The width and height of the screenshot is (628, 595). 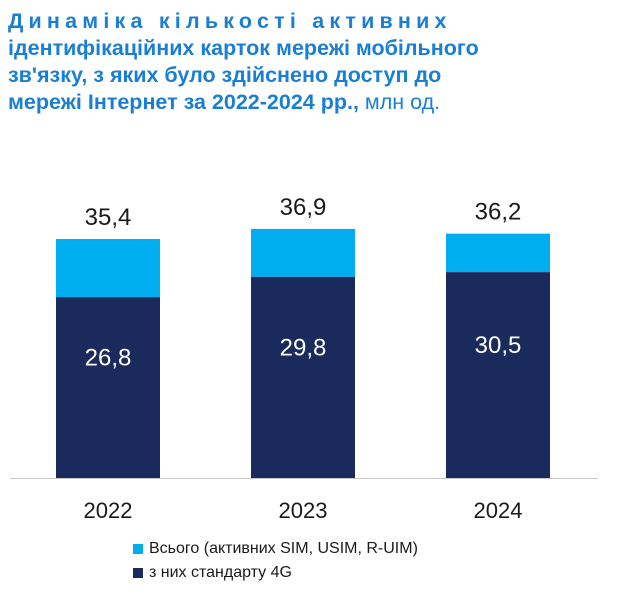 I want to click on title-unit: млн од., so click(x=399, y=102).